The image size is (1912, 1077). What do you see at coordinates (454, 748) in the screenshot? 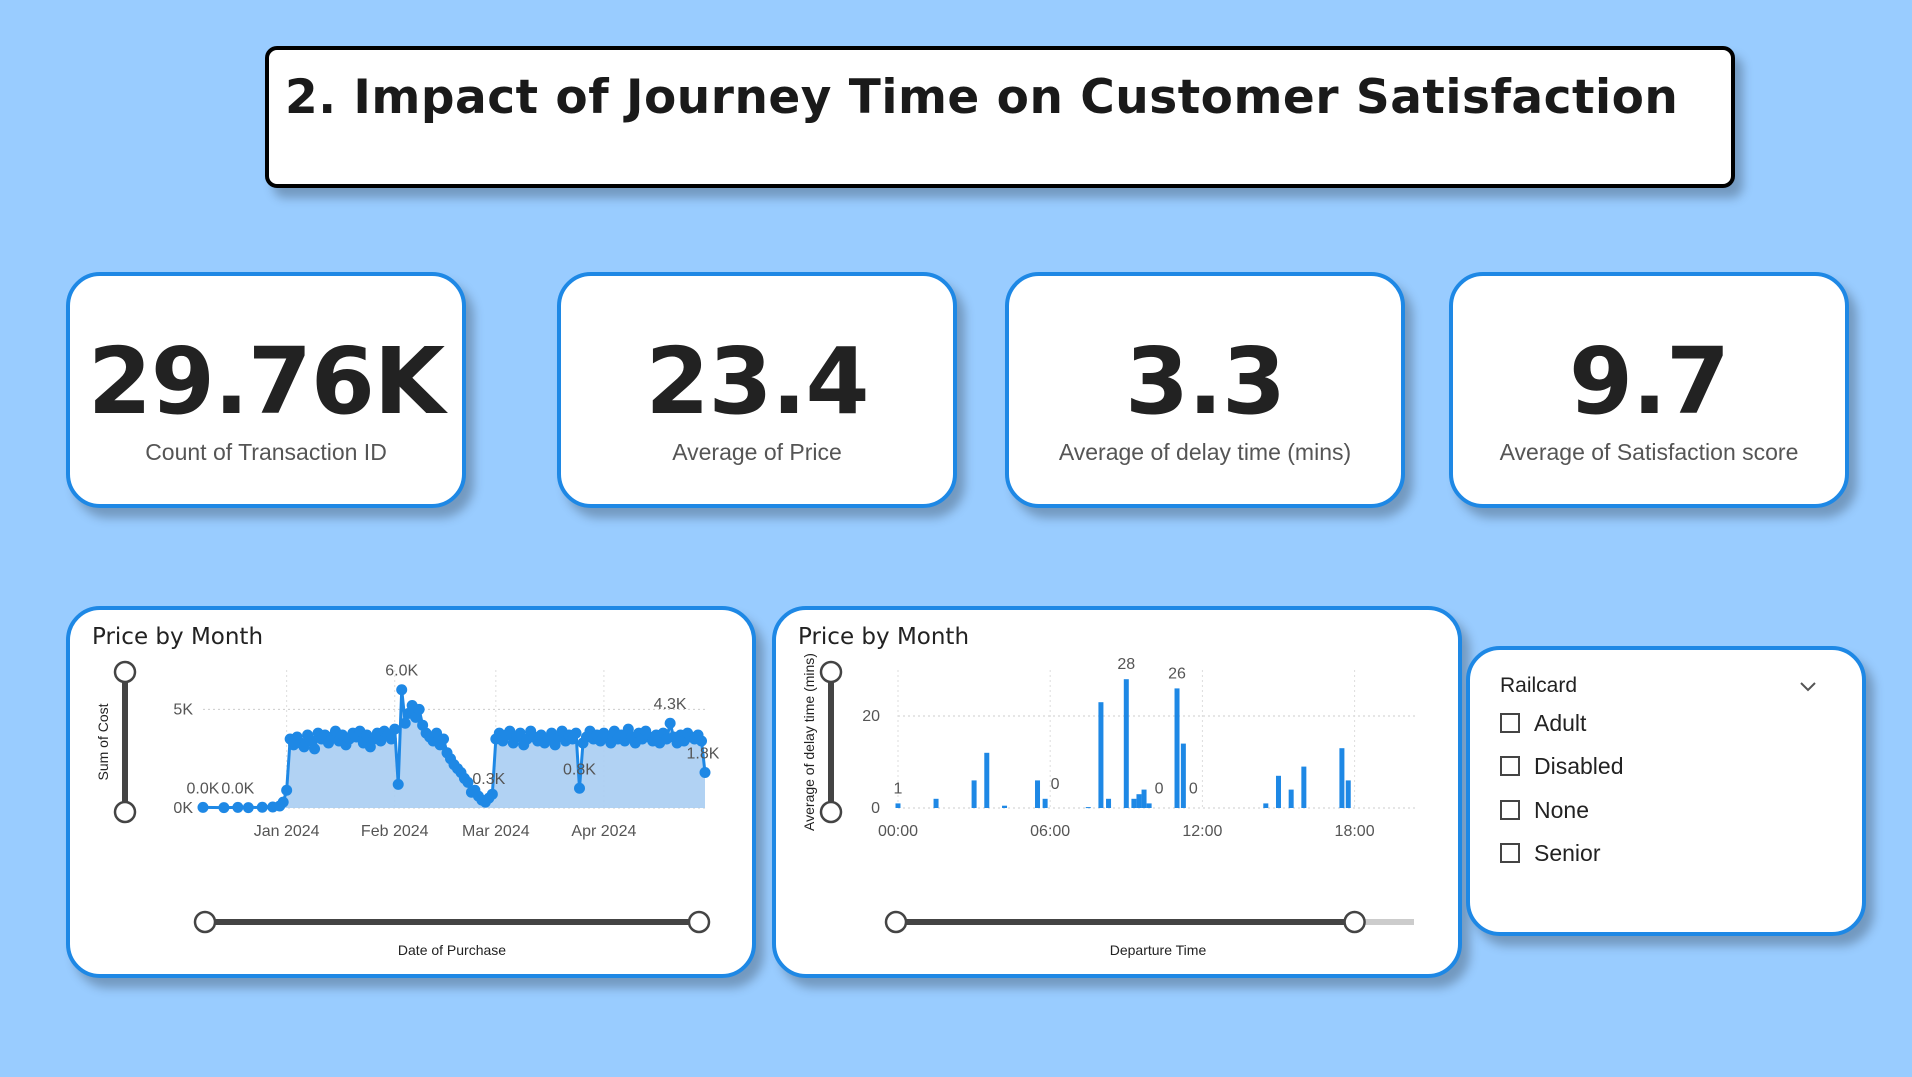
I see `area-fill` at bounding box center [454, 748].